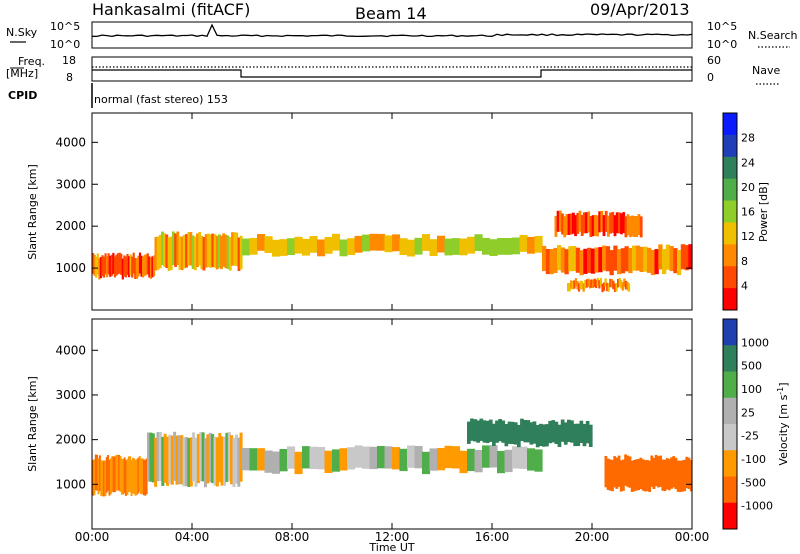 Image resolution: width=800 pixels, height=554 pixels. What do you see at coordinates (392, 537) in the screenshot?
I see `xtick-label: 12:00` at bounding box center [392, 537].